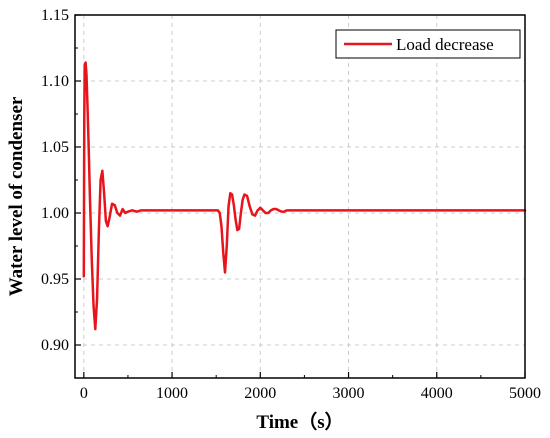 This screenshot has width=550, height=438. What do you see at coordinates (260, 393) in the screenshot?
I see `x-tick-label: 2000` at bounding box center [260, 393].